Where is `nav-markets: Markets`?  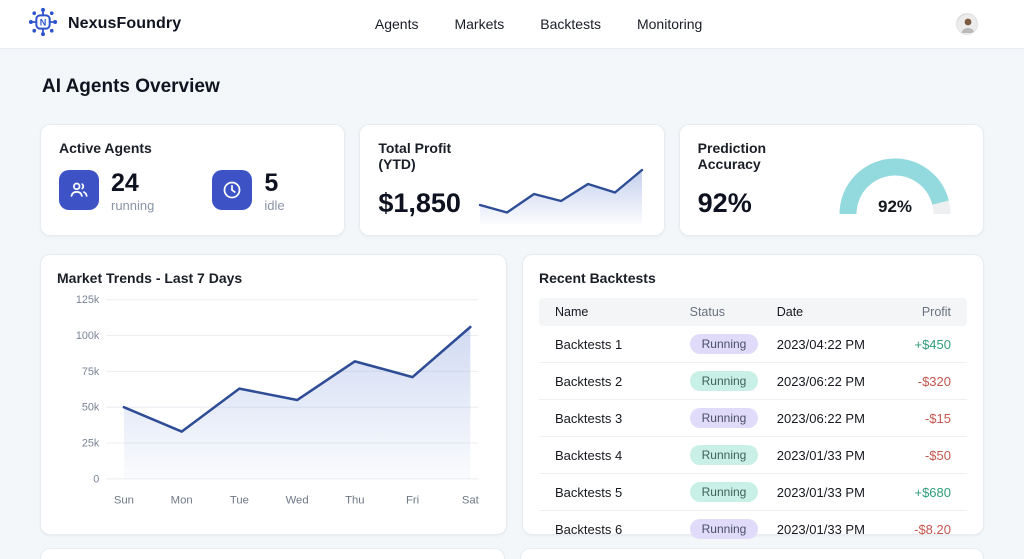
nav-markets: Markets is located at coordinates (479, 24).